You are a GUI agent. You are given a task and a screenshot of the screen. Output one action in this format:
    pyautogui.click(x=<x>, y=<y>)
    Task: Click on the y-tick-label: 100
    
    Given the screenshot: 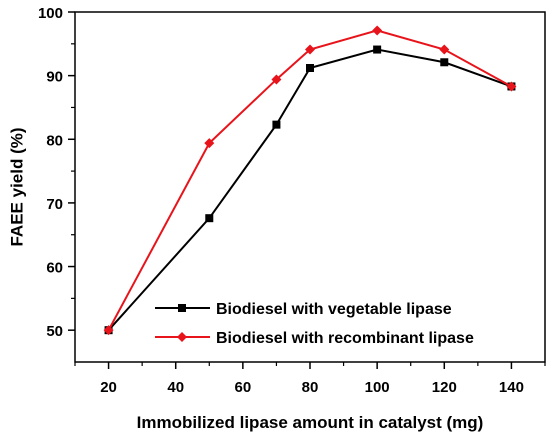 What is the action you would take?
    pyautogui.click(x=50, y=13)
    